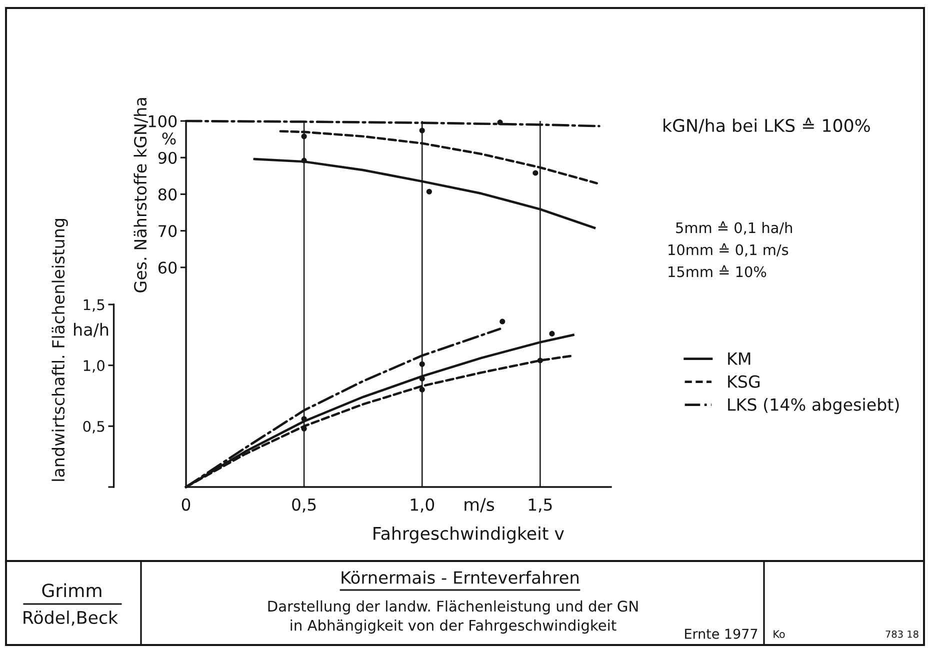 This screenshot has width=929, height=648. I want to click on legend-label: KSG, so click(744, 381).